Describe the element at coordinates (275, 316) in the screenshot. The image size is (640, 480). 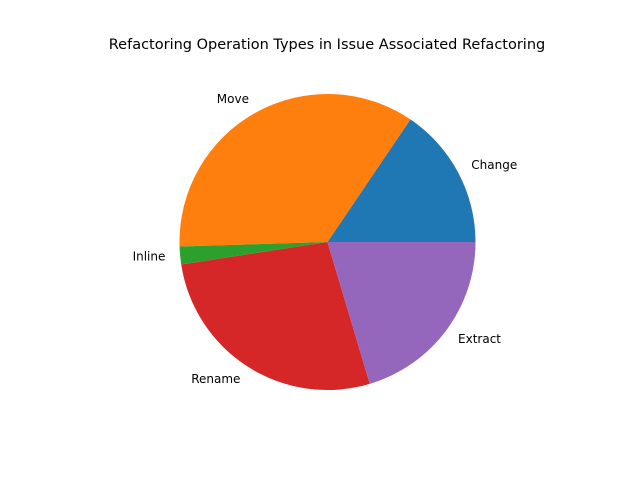
I see `pie-slice-rename` at that location.